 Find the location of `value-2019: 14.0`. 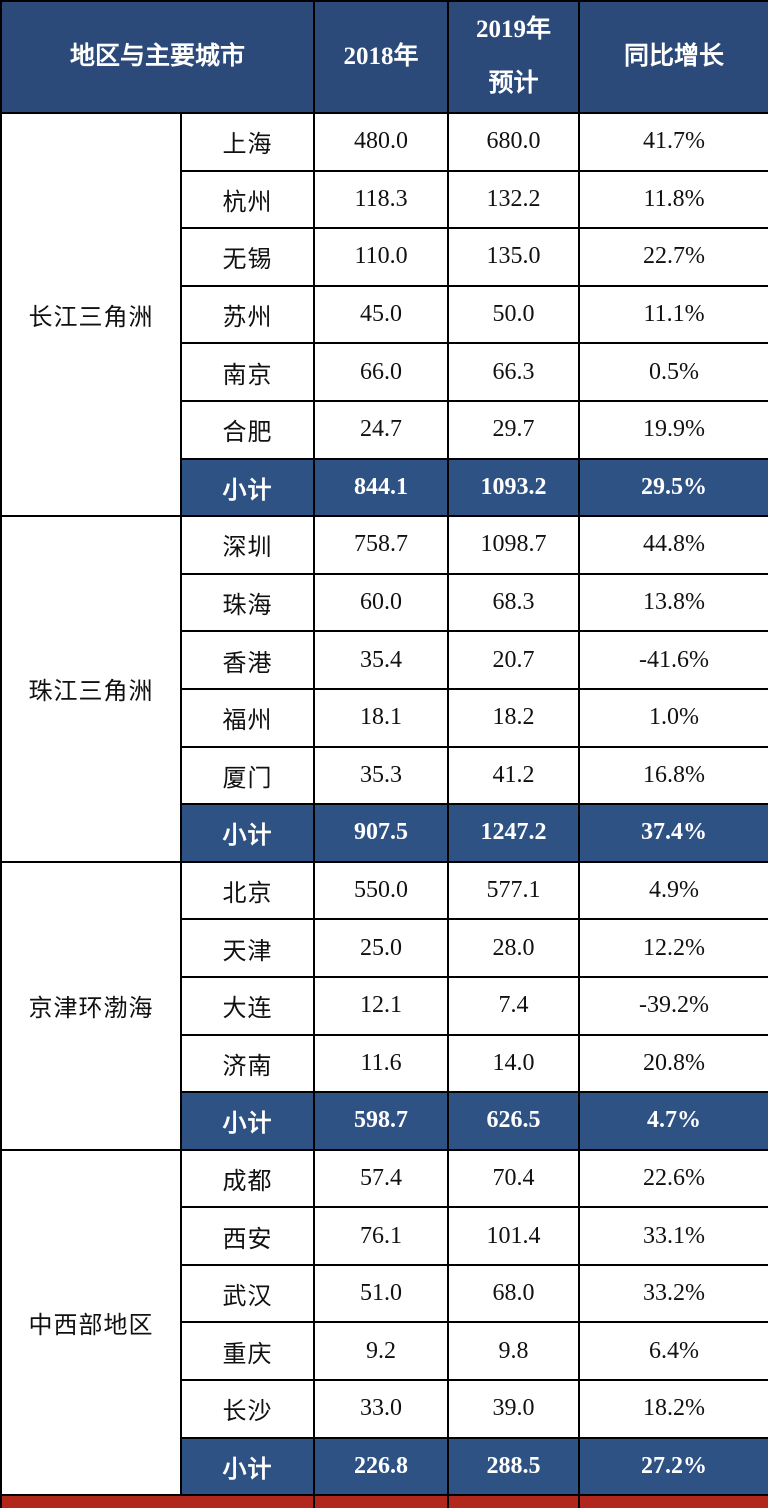

value-2019: 14.0 is located at coordinates (514, 1063).